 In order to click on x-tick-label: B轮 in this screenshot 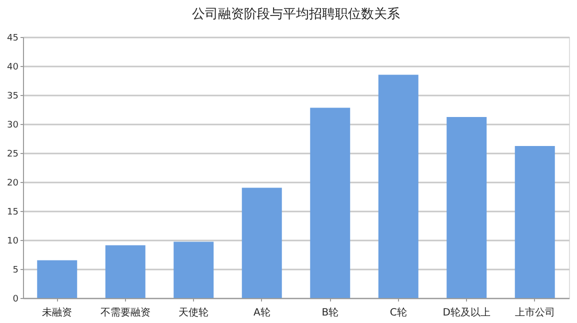, I will do `click(330, 312)`.